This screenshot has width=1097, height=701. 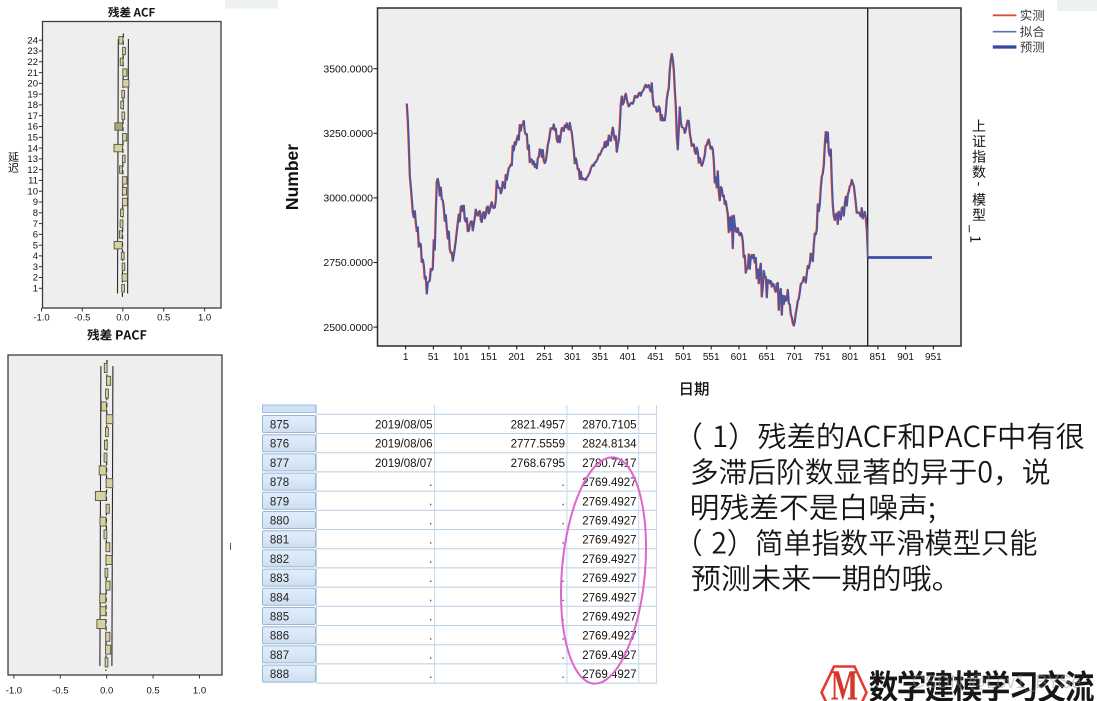 I want to click on svg-text: 951, so click(x=933, y=357).